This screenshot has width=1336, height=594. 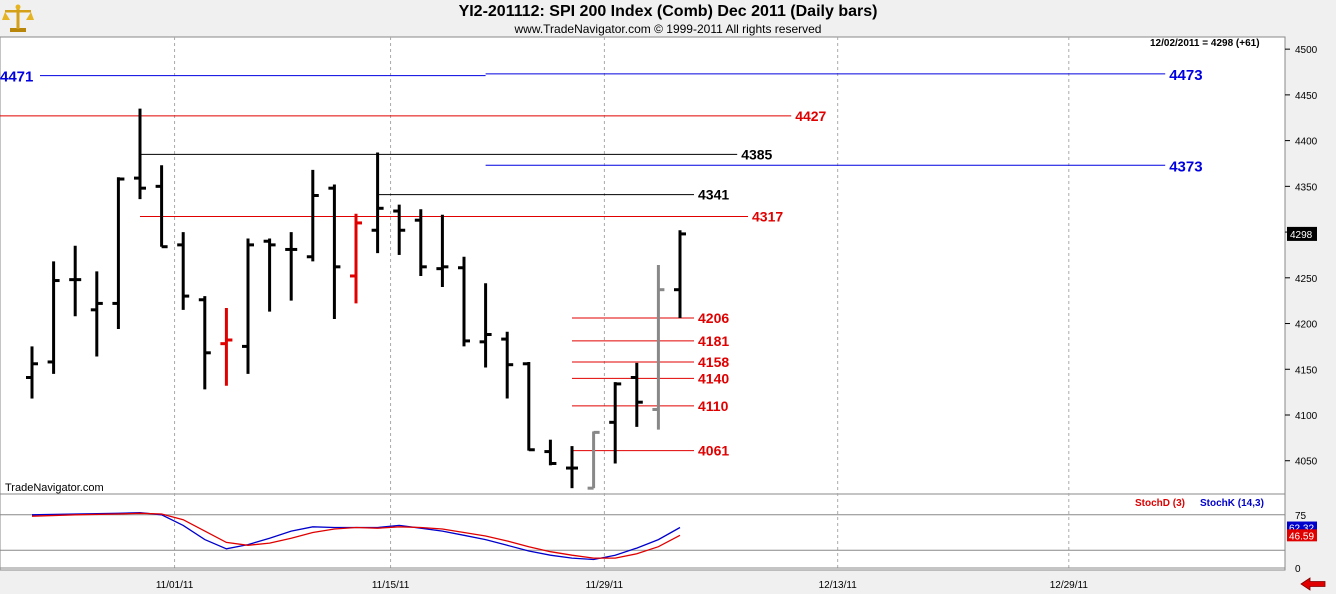 I want to click on level-label: 4471, so click(x=16, y=77).